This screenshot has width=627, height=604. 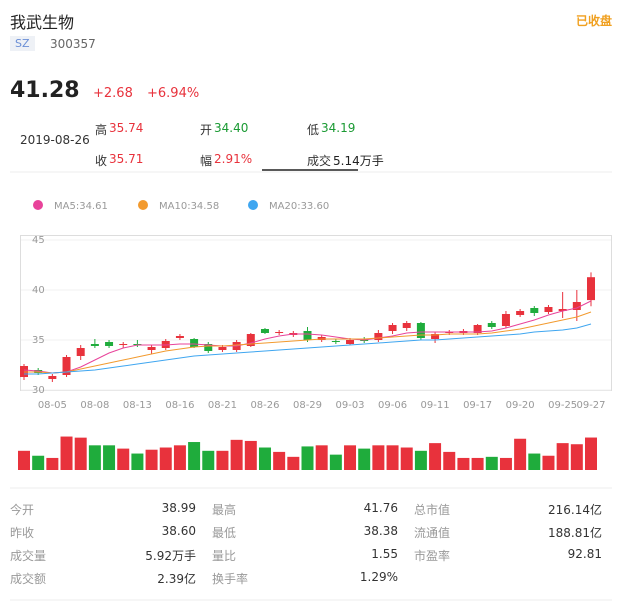 What do you see at coordinates (38, 390) in the screenshot?
I see `y-tick-label: 30` at bounding box center [38, 390].